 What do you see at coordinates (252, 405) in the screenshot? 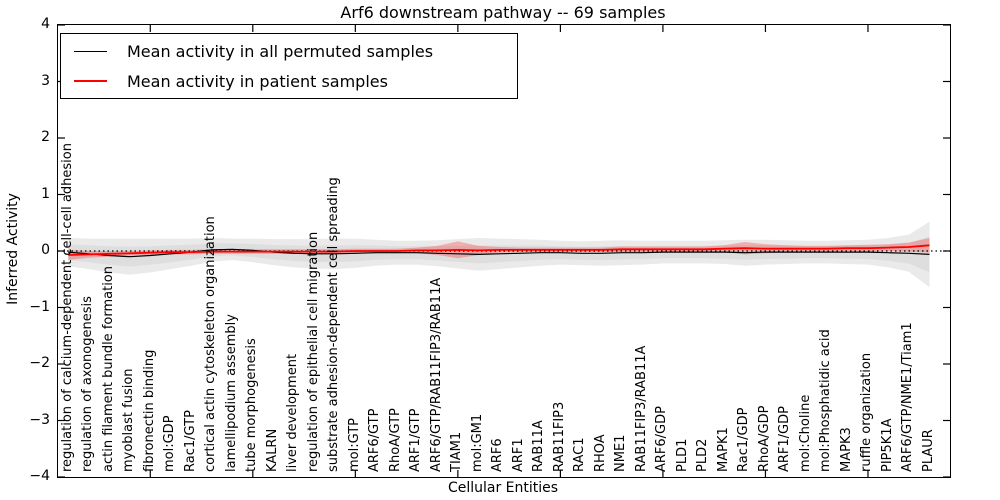
I see `x-tick-label: tube morphogenesis` at bounding box center [252, 405].